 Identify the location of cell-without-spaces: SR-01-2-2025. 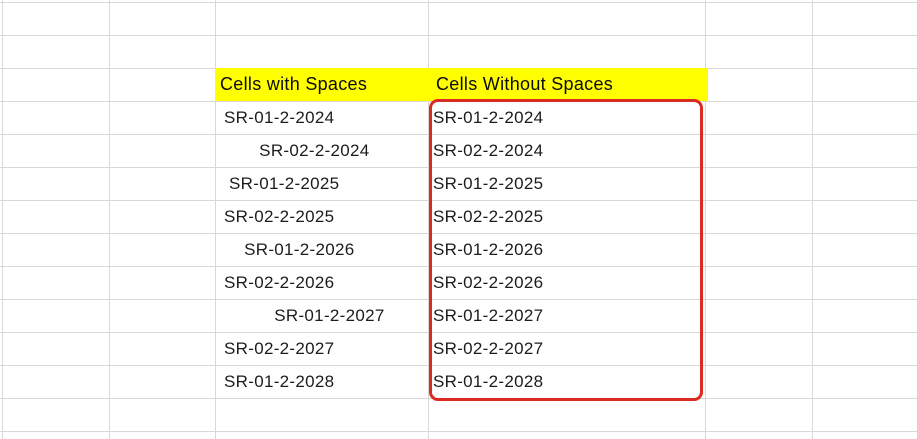
(488, 183).